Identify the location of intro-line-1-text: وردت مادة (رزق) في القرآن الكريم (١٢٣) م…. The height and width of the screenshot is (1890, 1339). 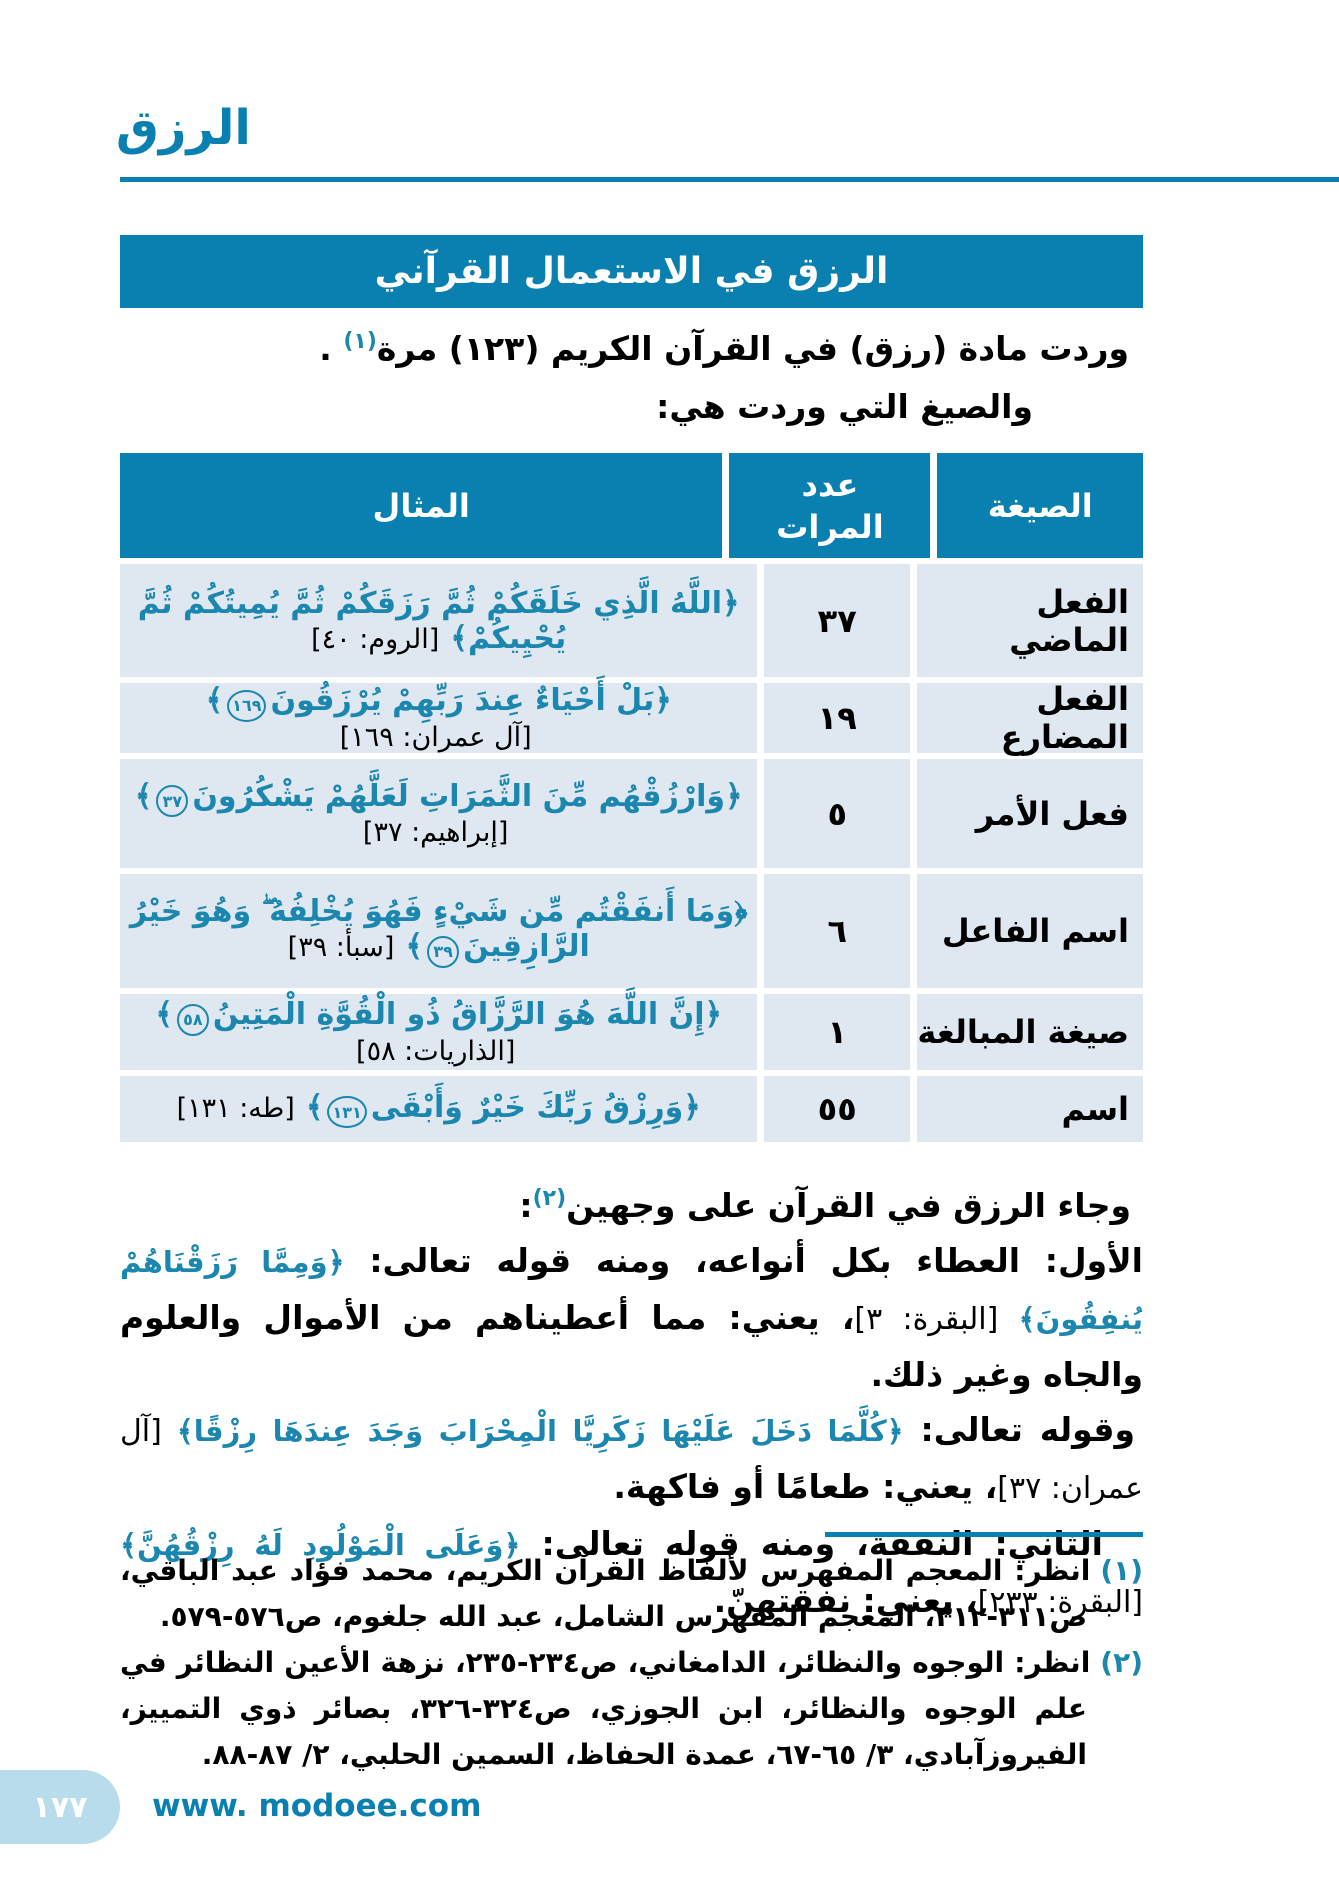
(752, 348).